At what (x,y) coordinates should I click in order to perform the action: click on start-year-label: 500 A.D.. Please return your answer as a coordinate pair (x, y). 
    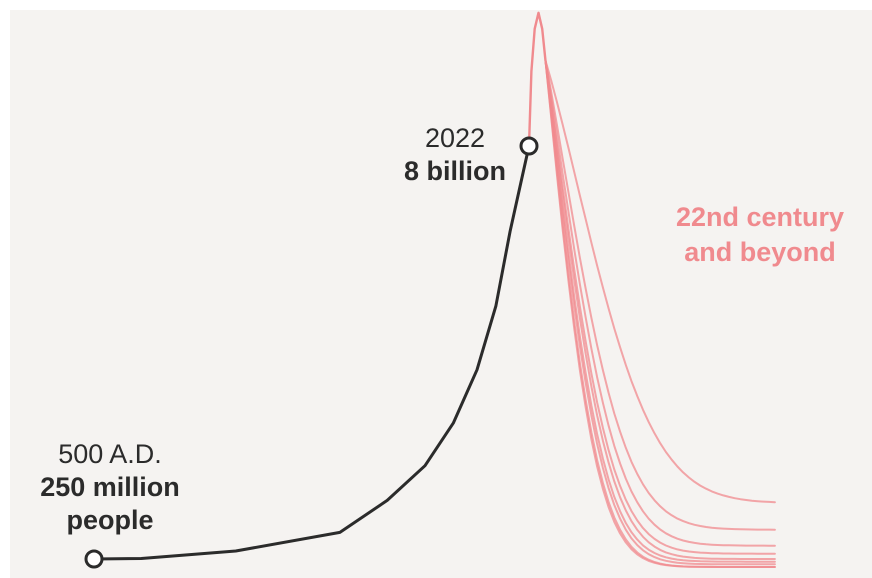
    Looking at the image, I should click on (110, 454).